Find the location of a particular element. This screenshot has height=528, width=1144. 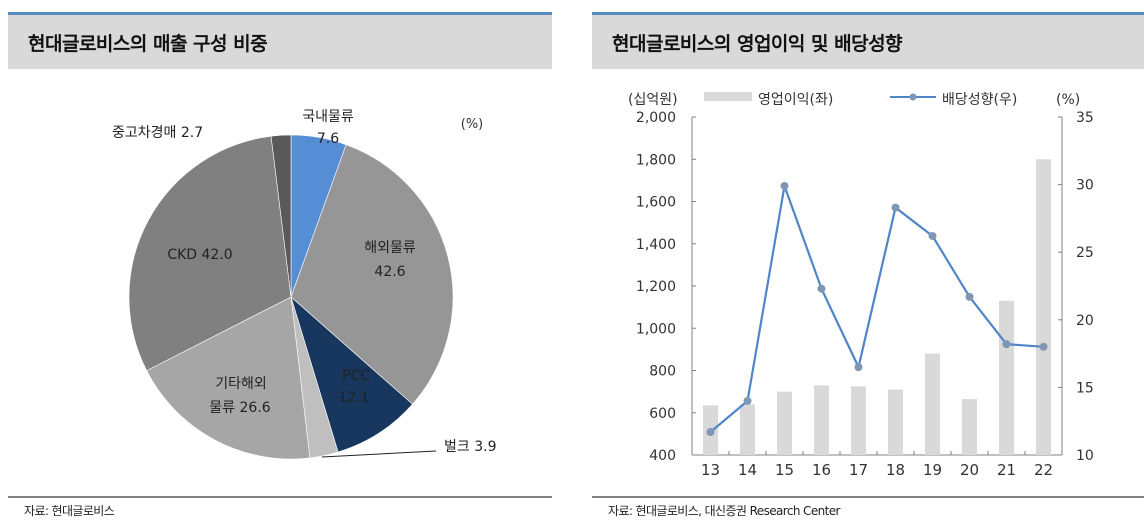

x-tick-label: 13 is located at coordinates (710, 470).